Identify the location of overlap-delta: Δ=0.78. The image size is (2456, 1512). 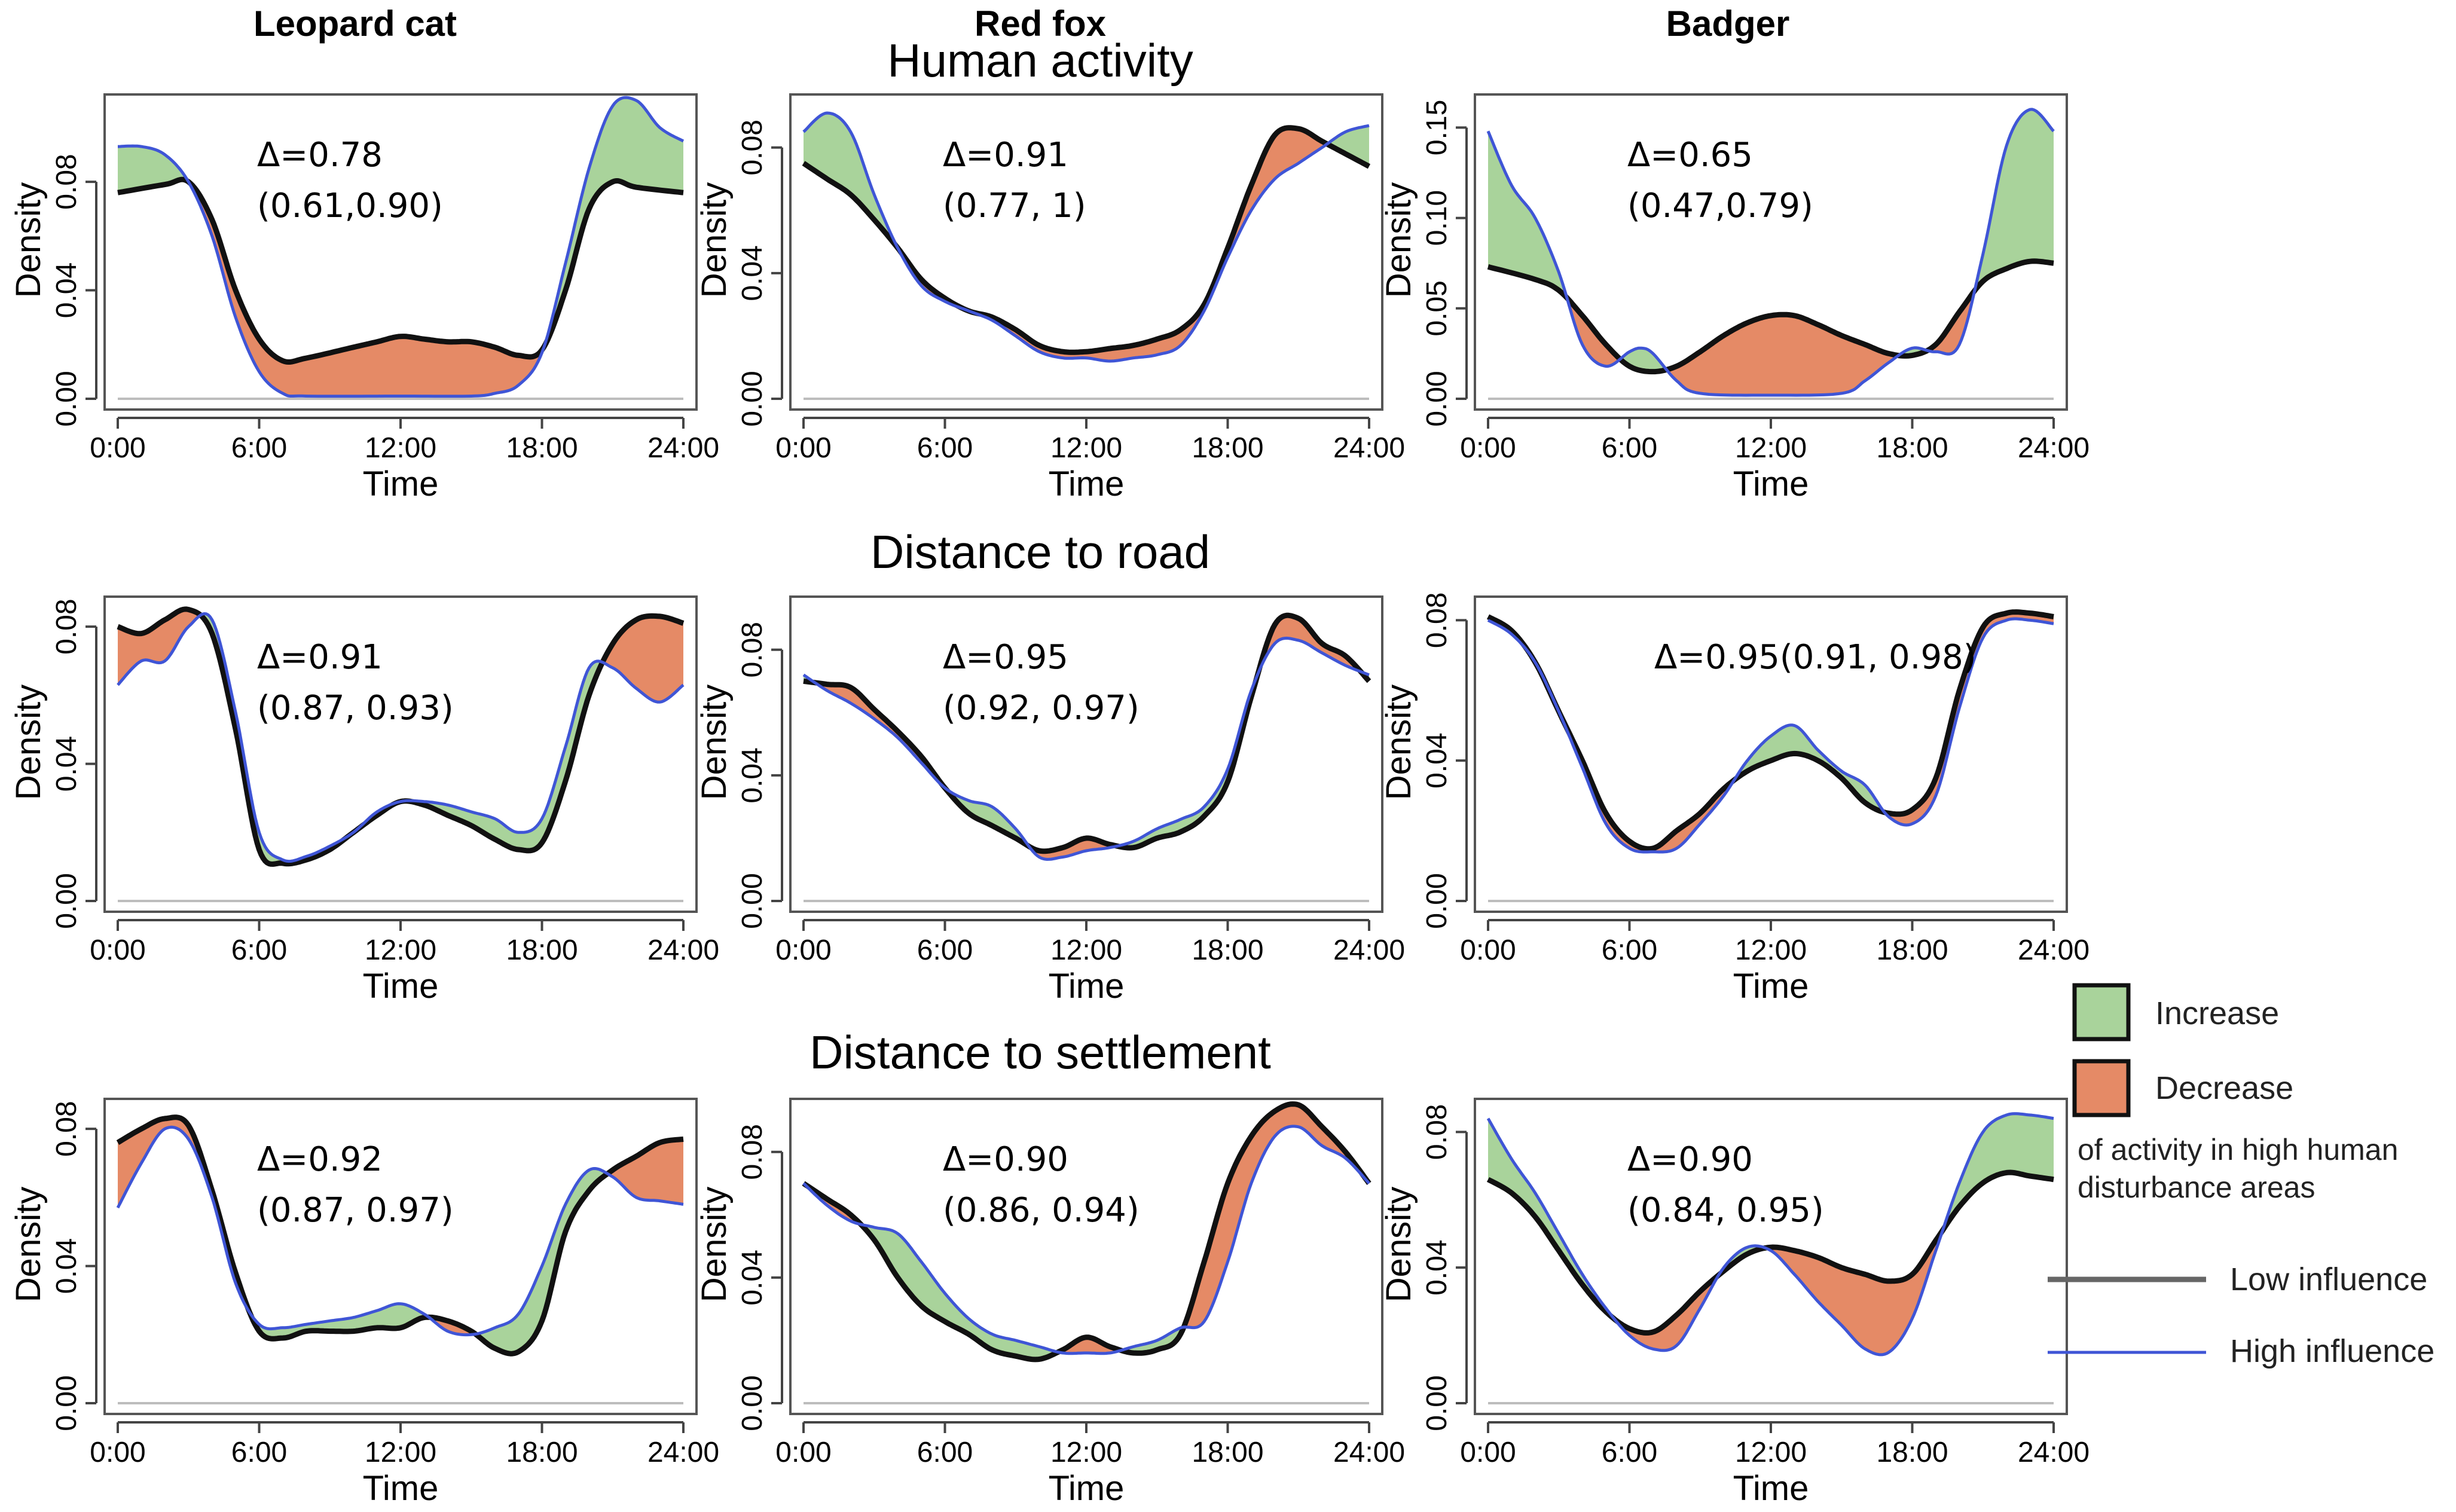
(320, 155).